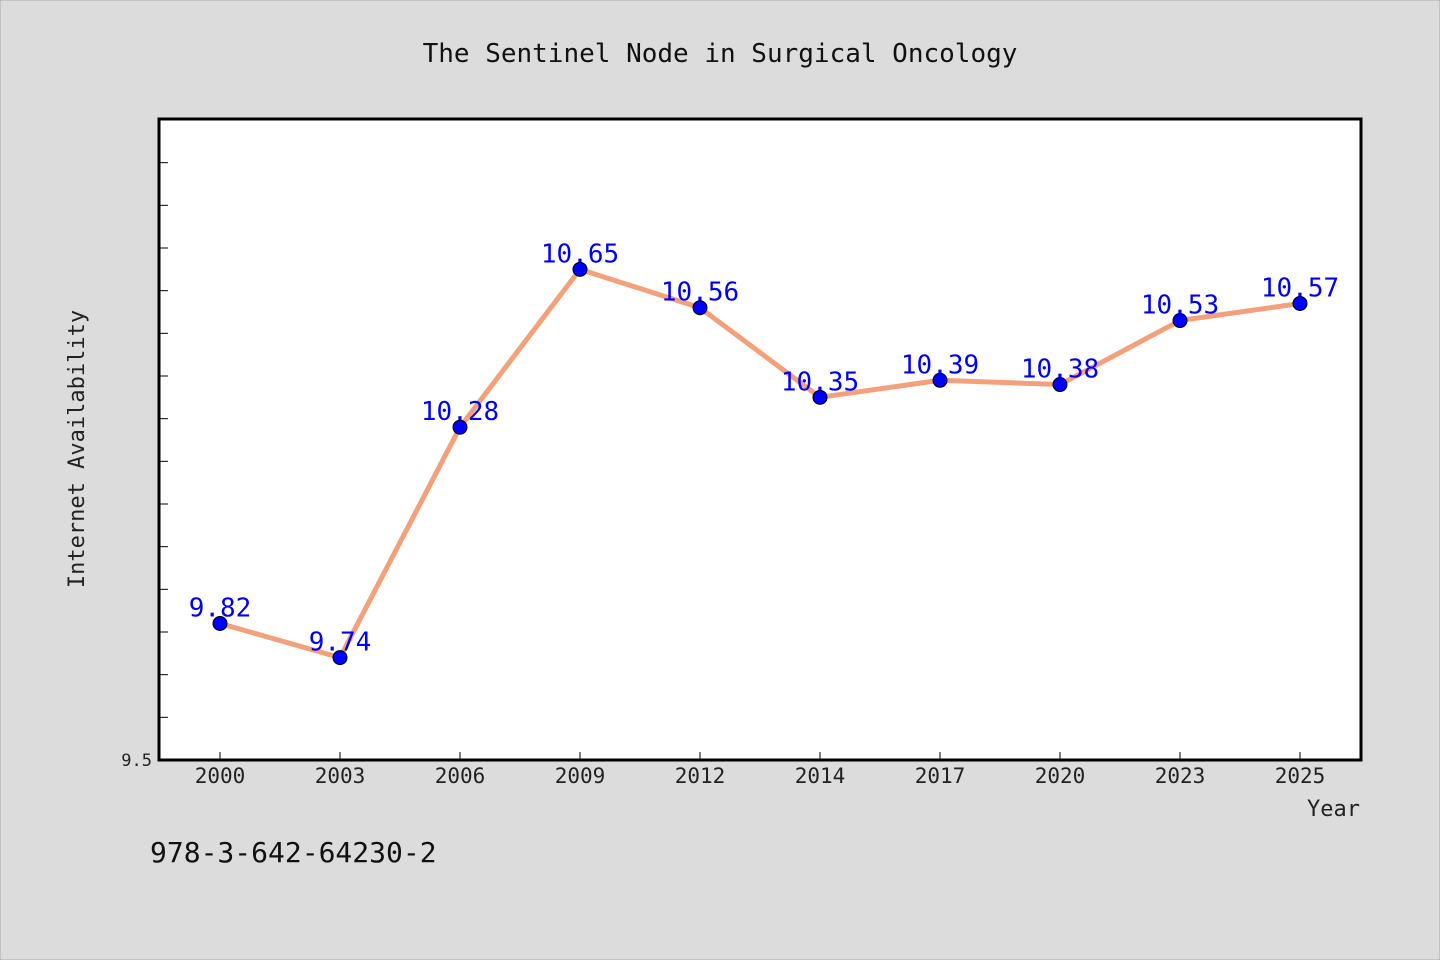  I want to click on x-tick-label: 2009, so click(580, 776).